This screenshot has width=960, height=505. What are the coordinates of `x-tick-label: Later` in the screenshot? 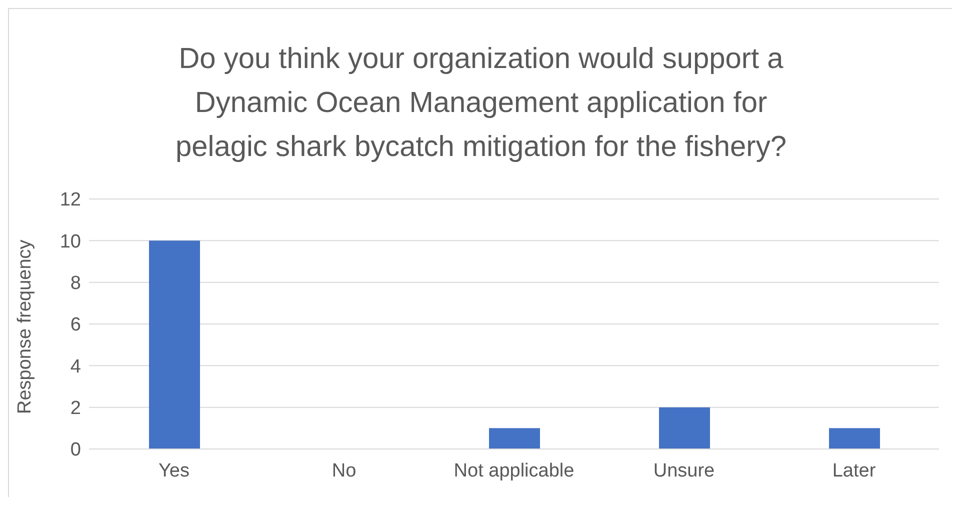 It's located at (854, 471).